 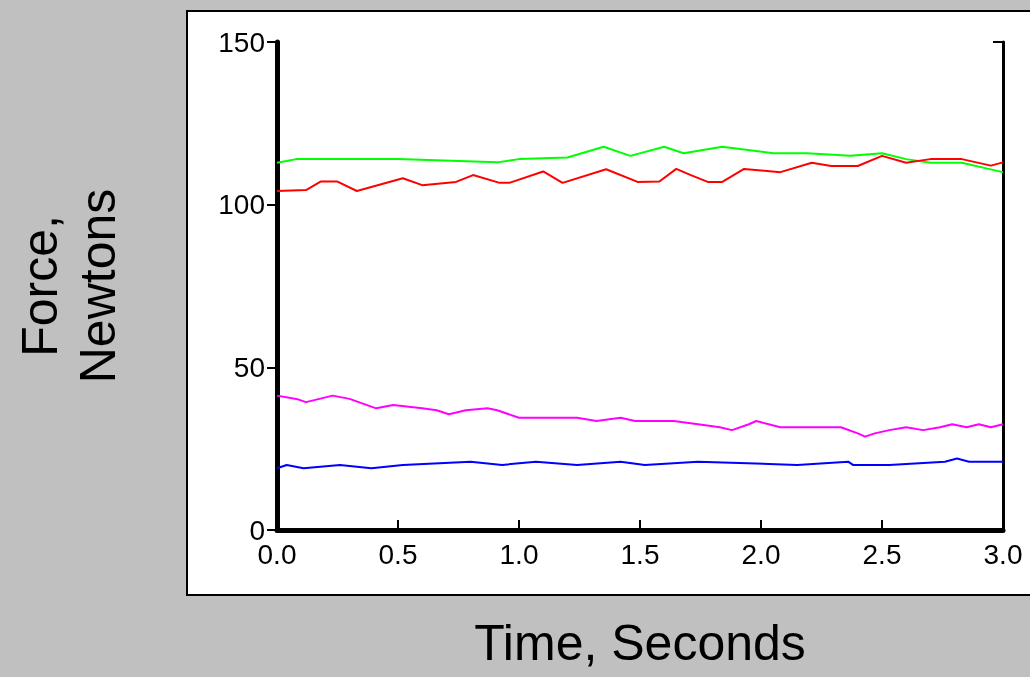 What do you see at coordinates (1003, 554) in the screenshot?
I see `x-tick-label: 3.0` at bounding box center [1003, 554].